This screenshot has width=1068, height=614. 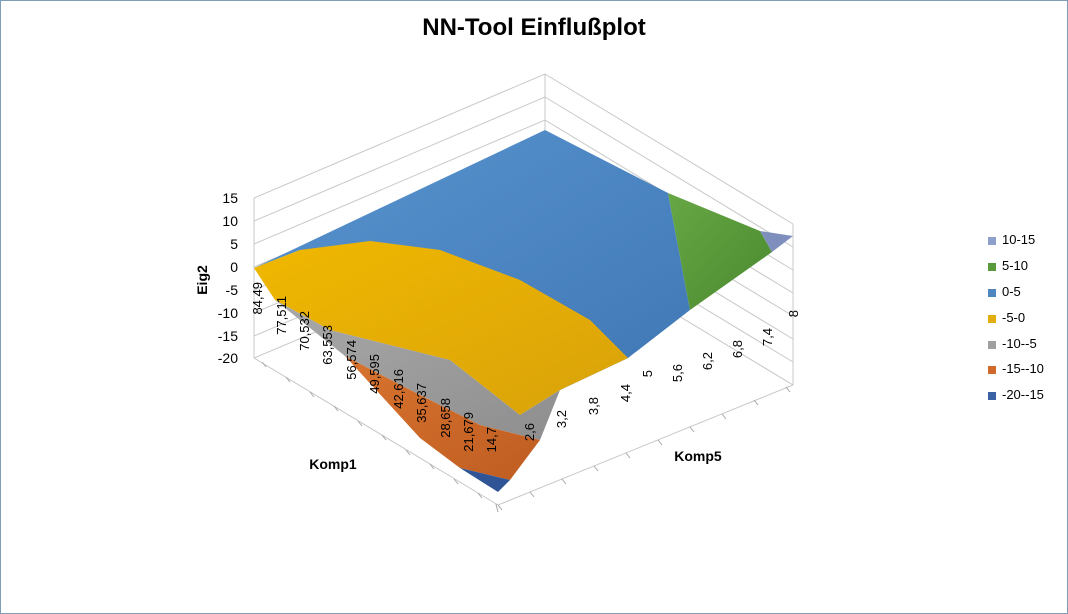 I want to click on legend-label: -5-0, so click(x=1014, y=317).